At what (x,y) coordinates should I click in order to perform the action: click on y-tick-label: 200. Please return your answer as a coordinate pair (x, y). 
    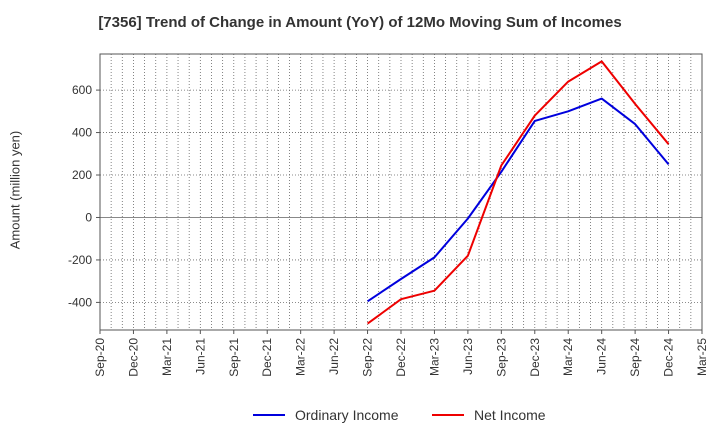
    Looking at the image, I should click on (82, 175).